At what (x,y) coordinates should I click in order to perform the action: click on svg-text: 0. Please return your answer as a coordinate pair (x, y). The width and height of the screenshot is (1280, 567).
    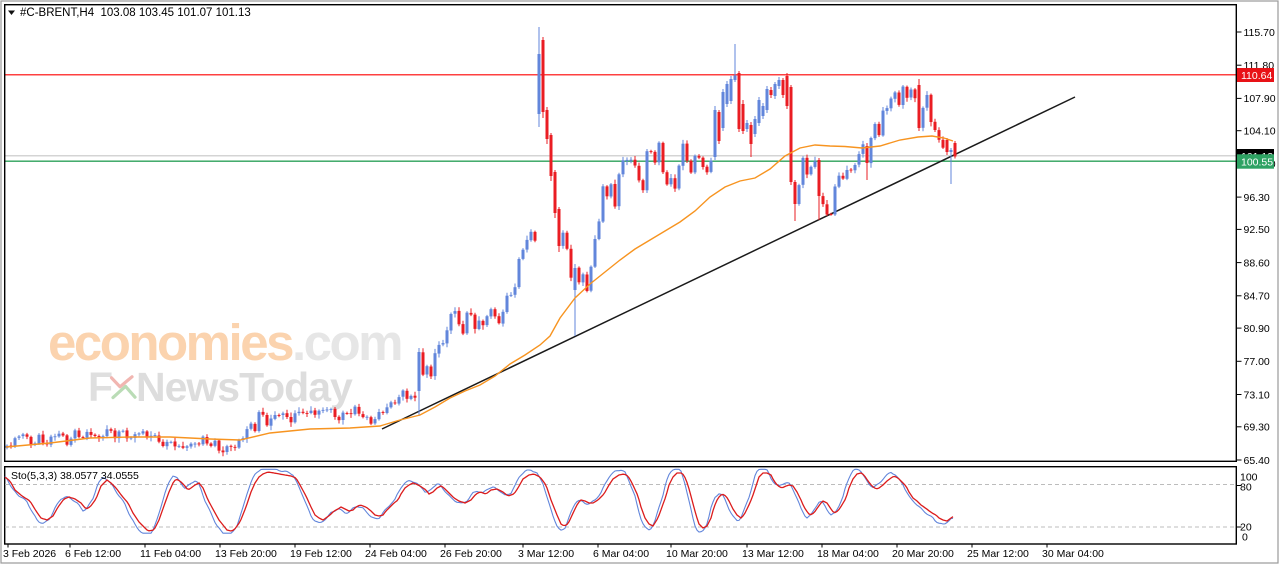
    Looking at the image, I should click on (1245, 538).